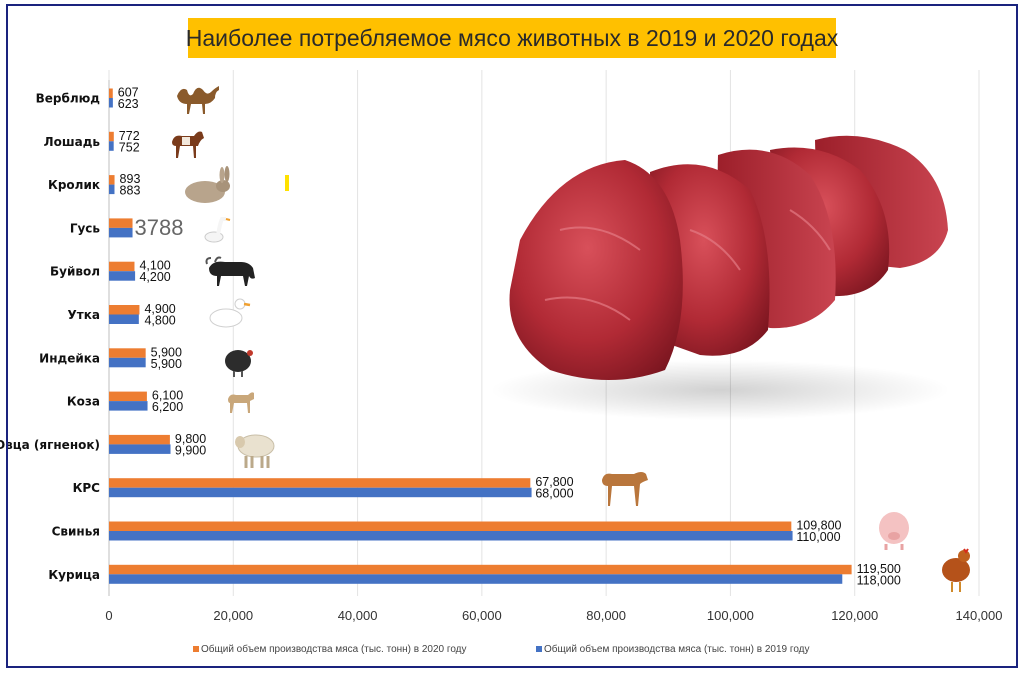 The width and height of the screenshot is (1024, 674). I want to click on data-label-2019: 4,200, so click(154, 277).